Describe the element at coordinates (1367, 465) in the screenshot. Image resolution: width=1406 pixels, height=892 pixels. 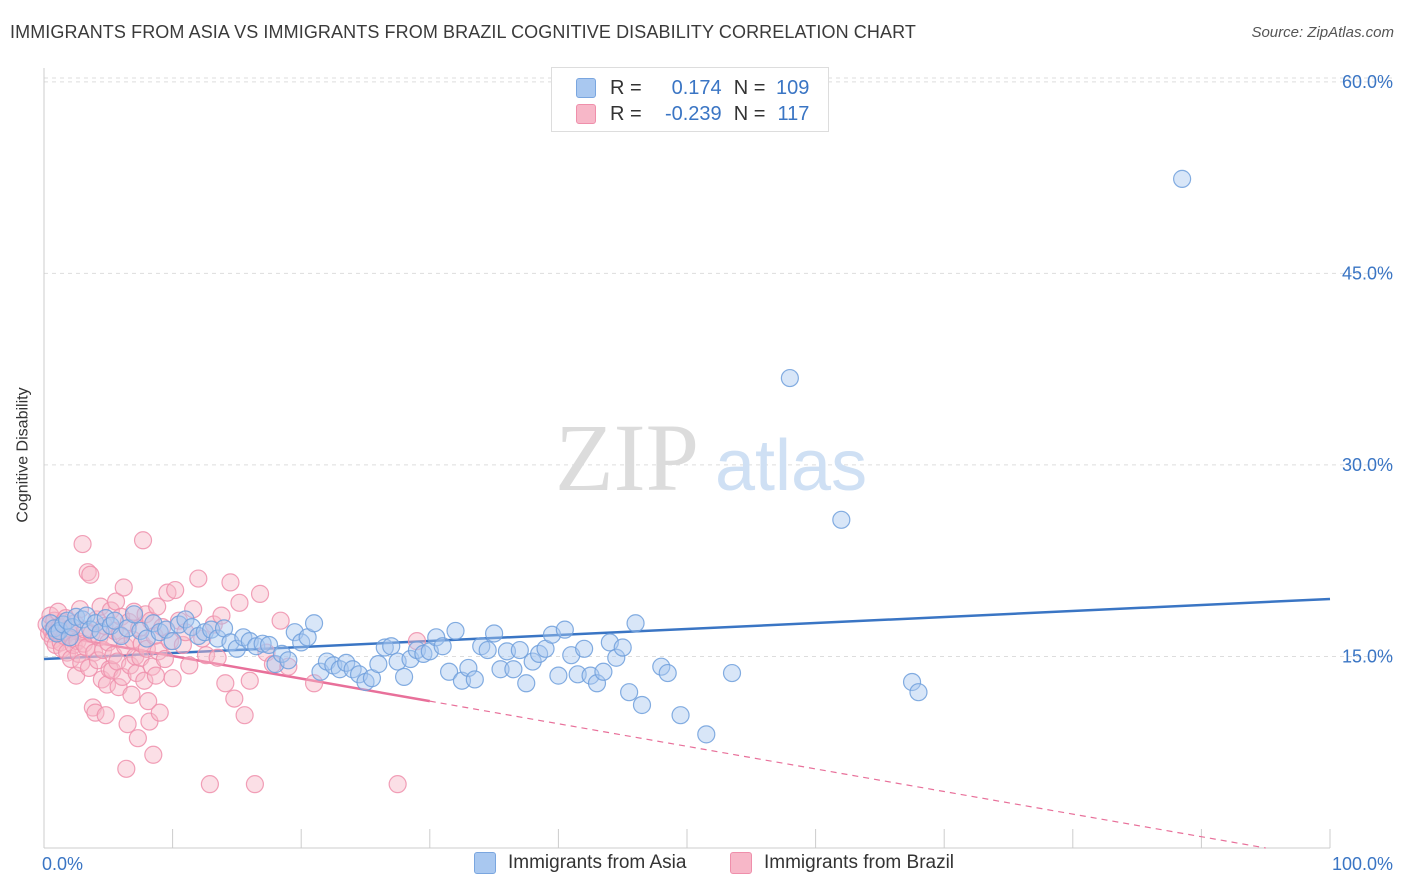
I see `y-tick-label: 30.0%` at that location.